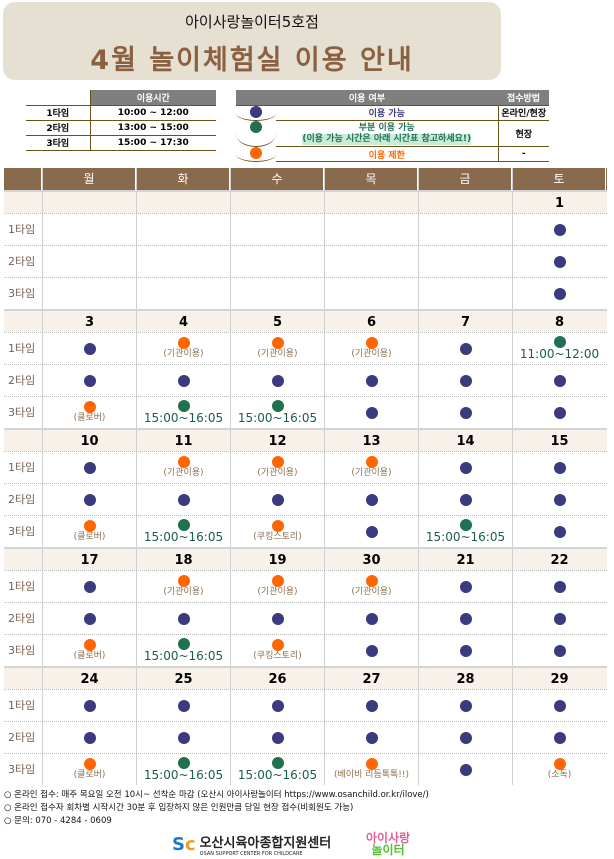 Image resolution: width=614 pixels, height=859 pixels. I want to click on date-row: 1, so click(305, 201).